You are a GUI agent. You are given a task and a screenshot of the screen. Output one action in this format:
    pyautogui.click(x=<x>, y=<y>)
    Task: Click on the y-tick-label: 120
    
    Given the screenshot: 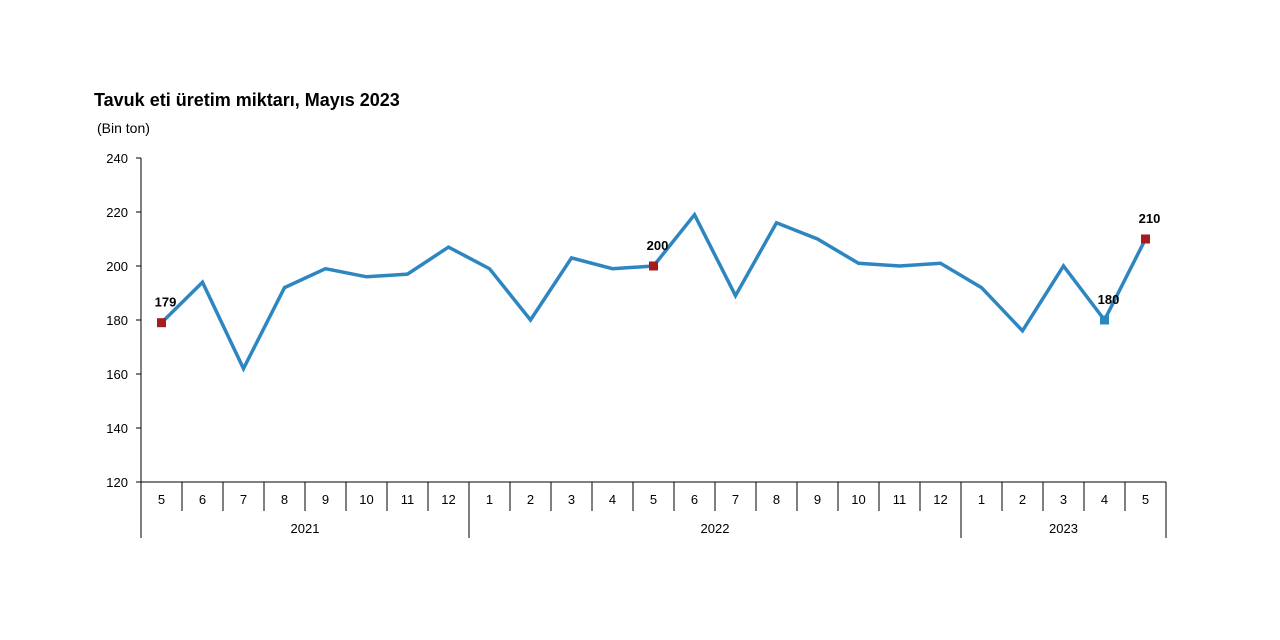 What is the action you would take?
    pyautogui.click(x=117, y=482)
    